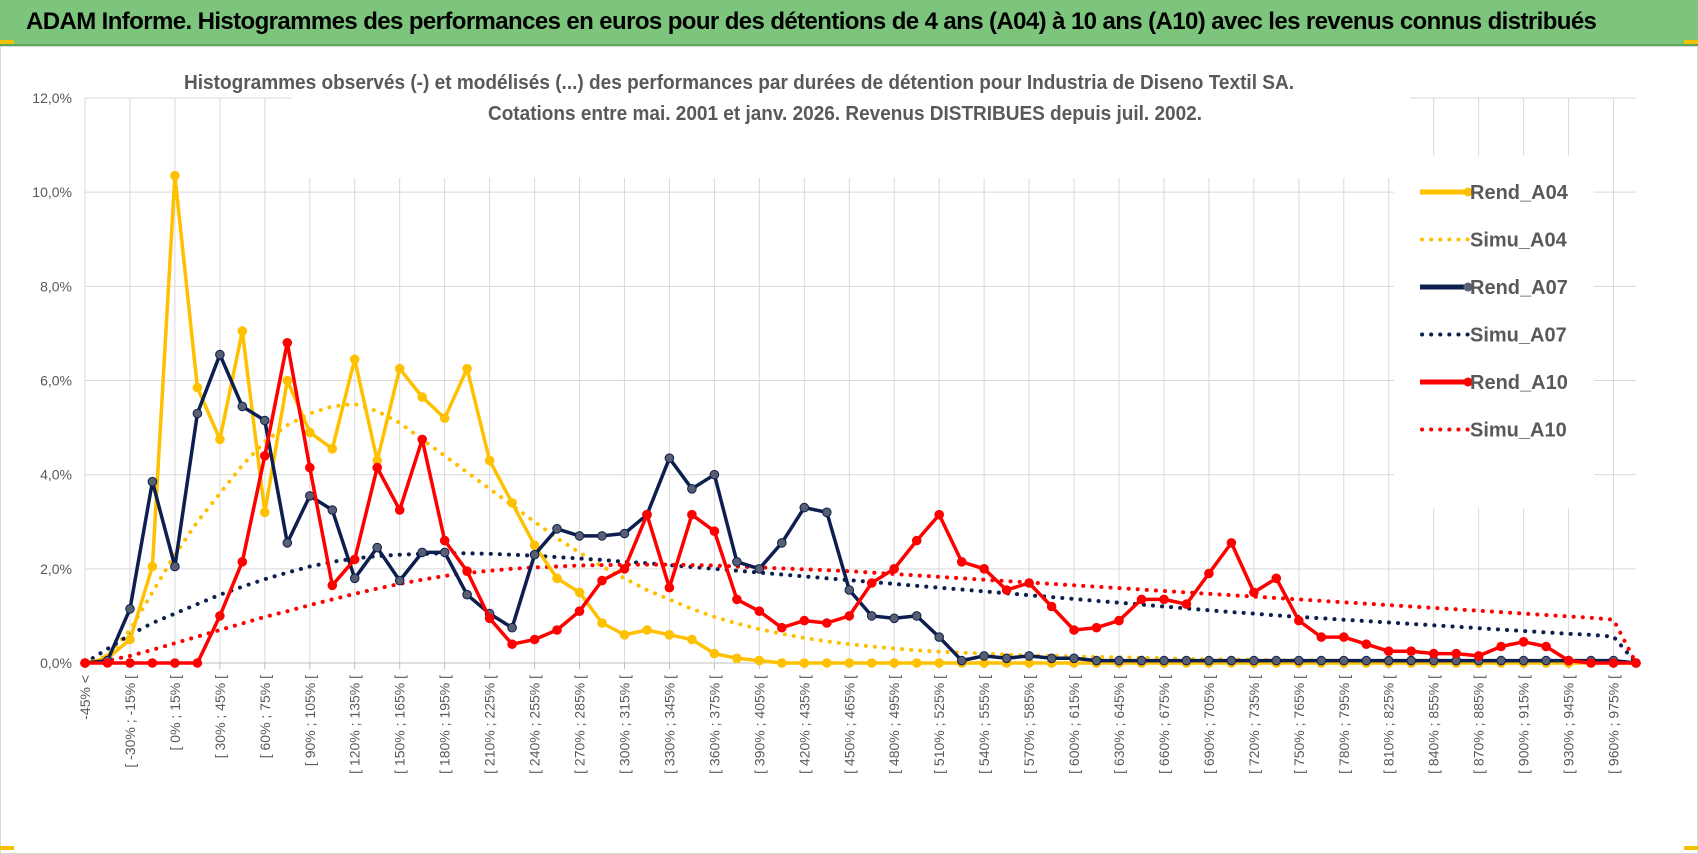  Describe the element at coordinates (85, 697) in the screenshot. I see `x-tick-label: -45% <` at that location.